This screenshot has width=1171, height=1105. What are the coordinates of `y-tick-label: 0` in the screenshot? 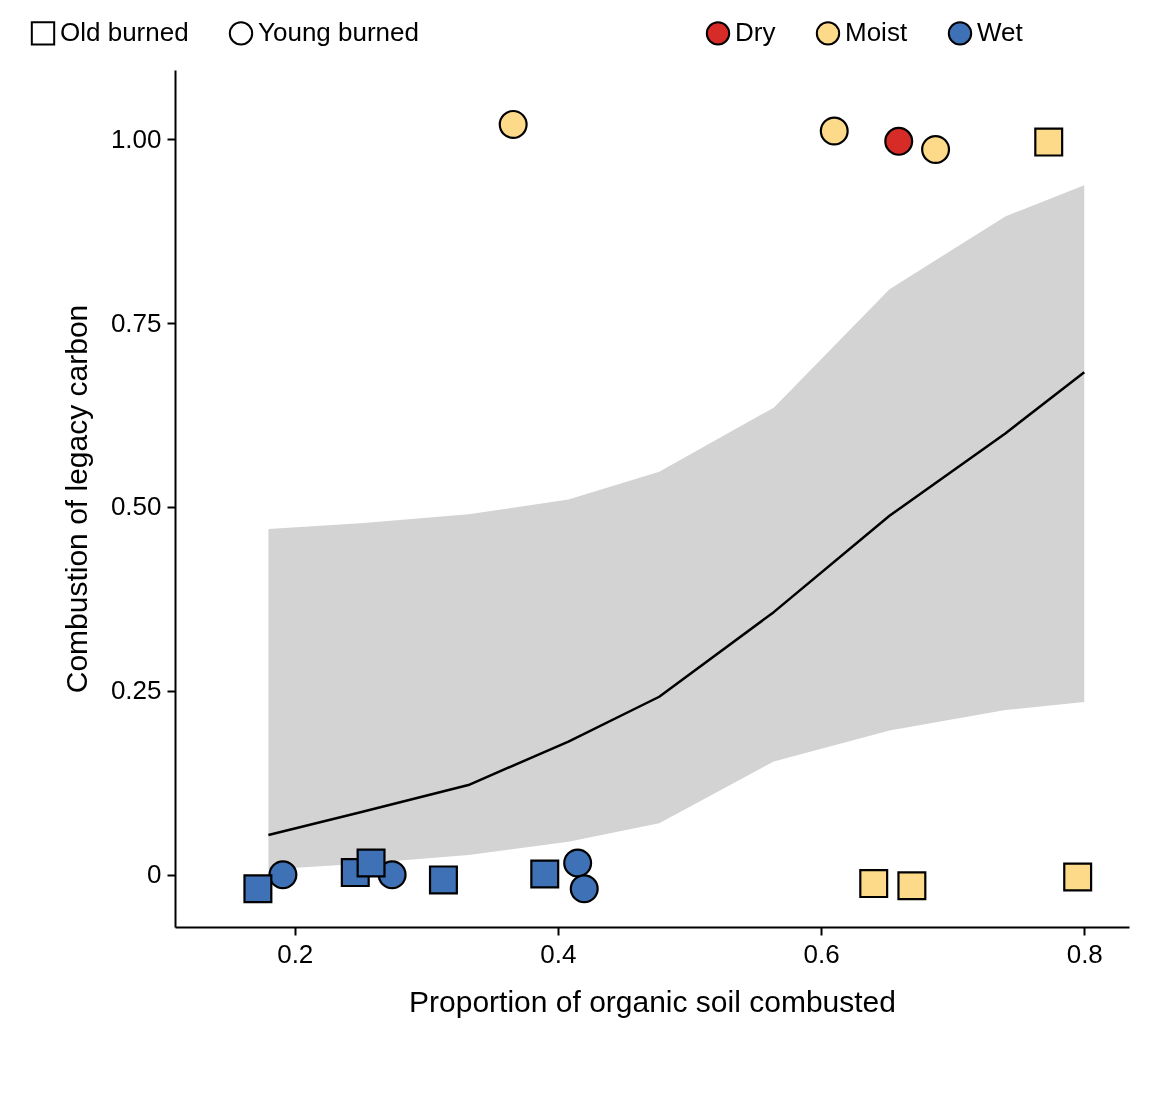 It's located at (154, 874).